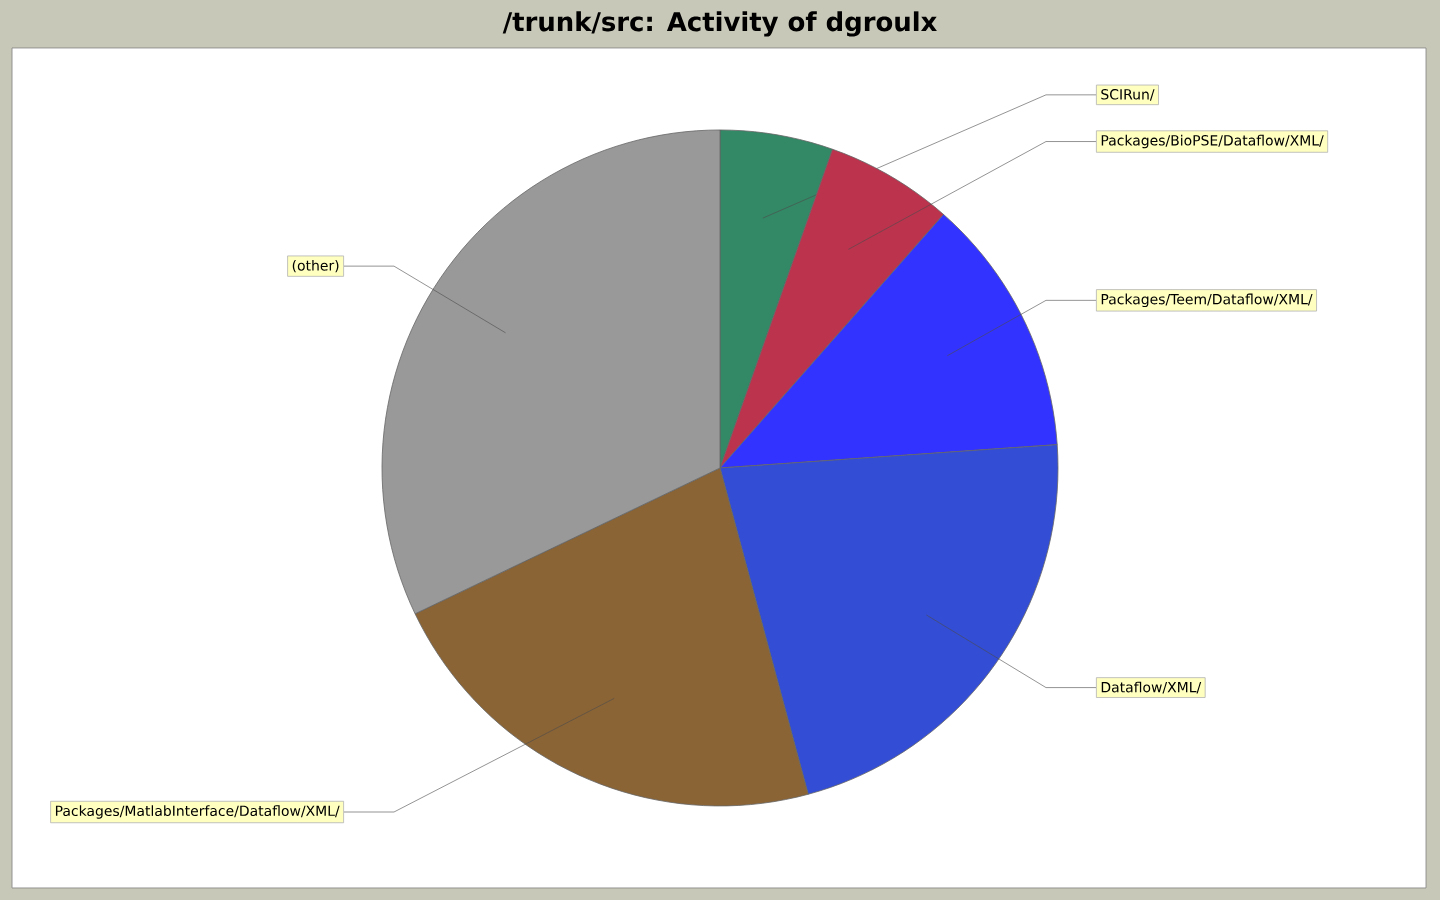 The width and height of the screenshot is (1440, 900). Describe the element at coordinates (719, 24) in the screenshot. I see `chart-title: /trunk/src: Activity of dgroulx` at that location.